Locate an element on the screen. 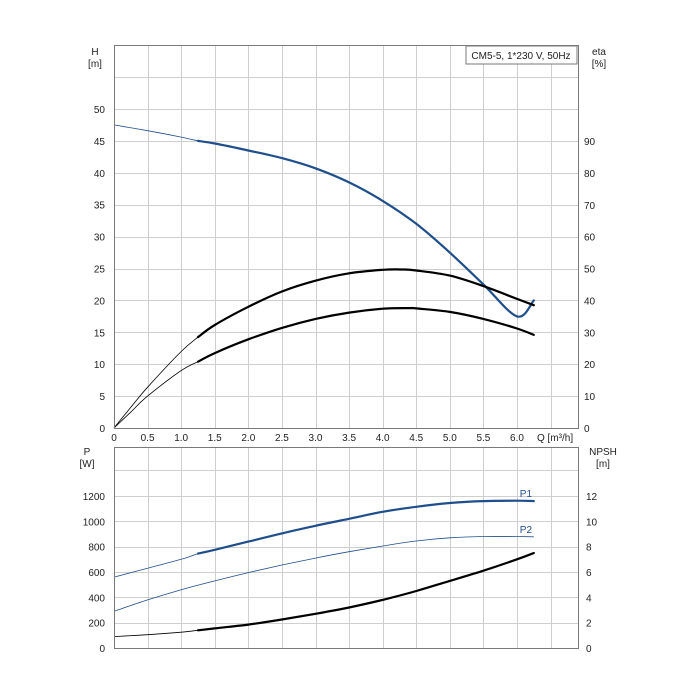  bottom-left-tick-label: 800 is located at coordinates (96, 548).